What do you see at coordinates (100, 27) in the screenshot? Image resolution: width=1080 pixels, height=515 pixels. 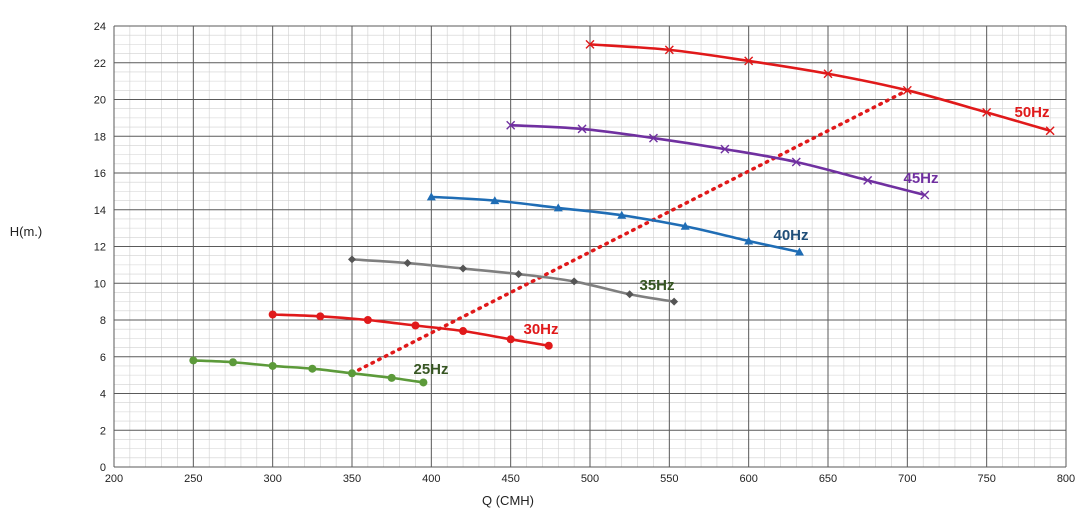 I see `y-tick-label: 24` at bounding box center [100, 27].